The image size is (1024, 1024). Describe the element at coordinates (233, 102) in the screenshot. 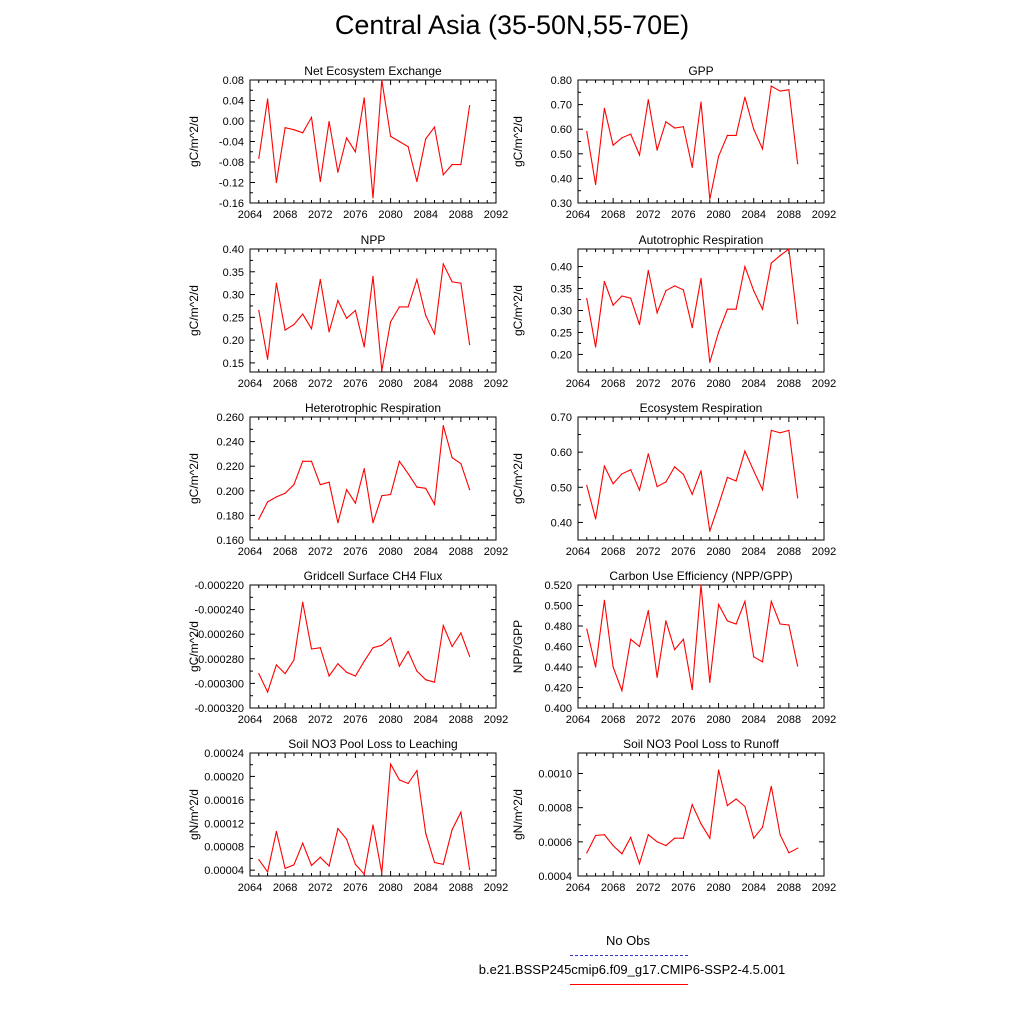

I see `y-tick-label: 0.04` at that location.